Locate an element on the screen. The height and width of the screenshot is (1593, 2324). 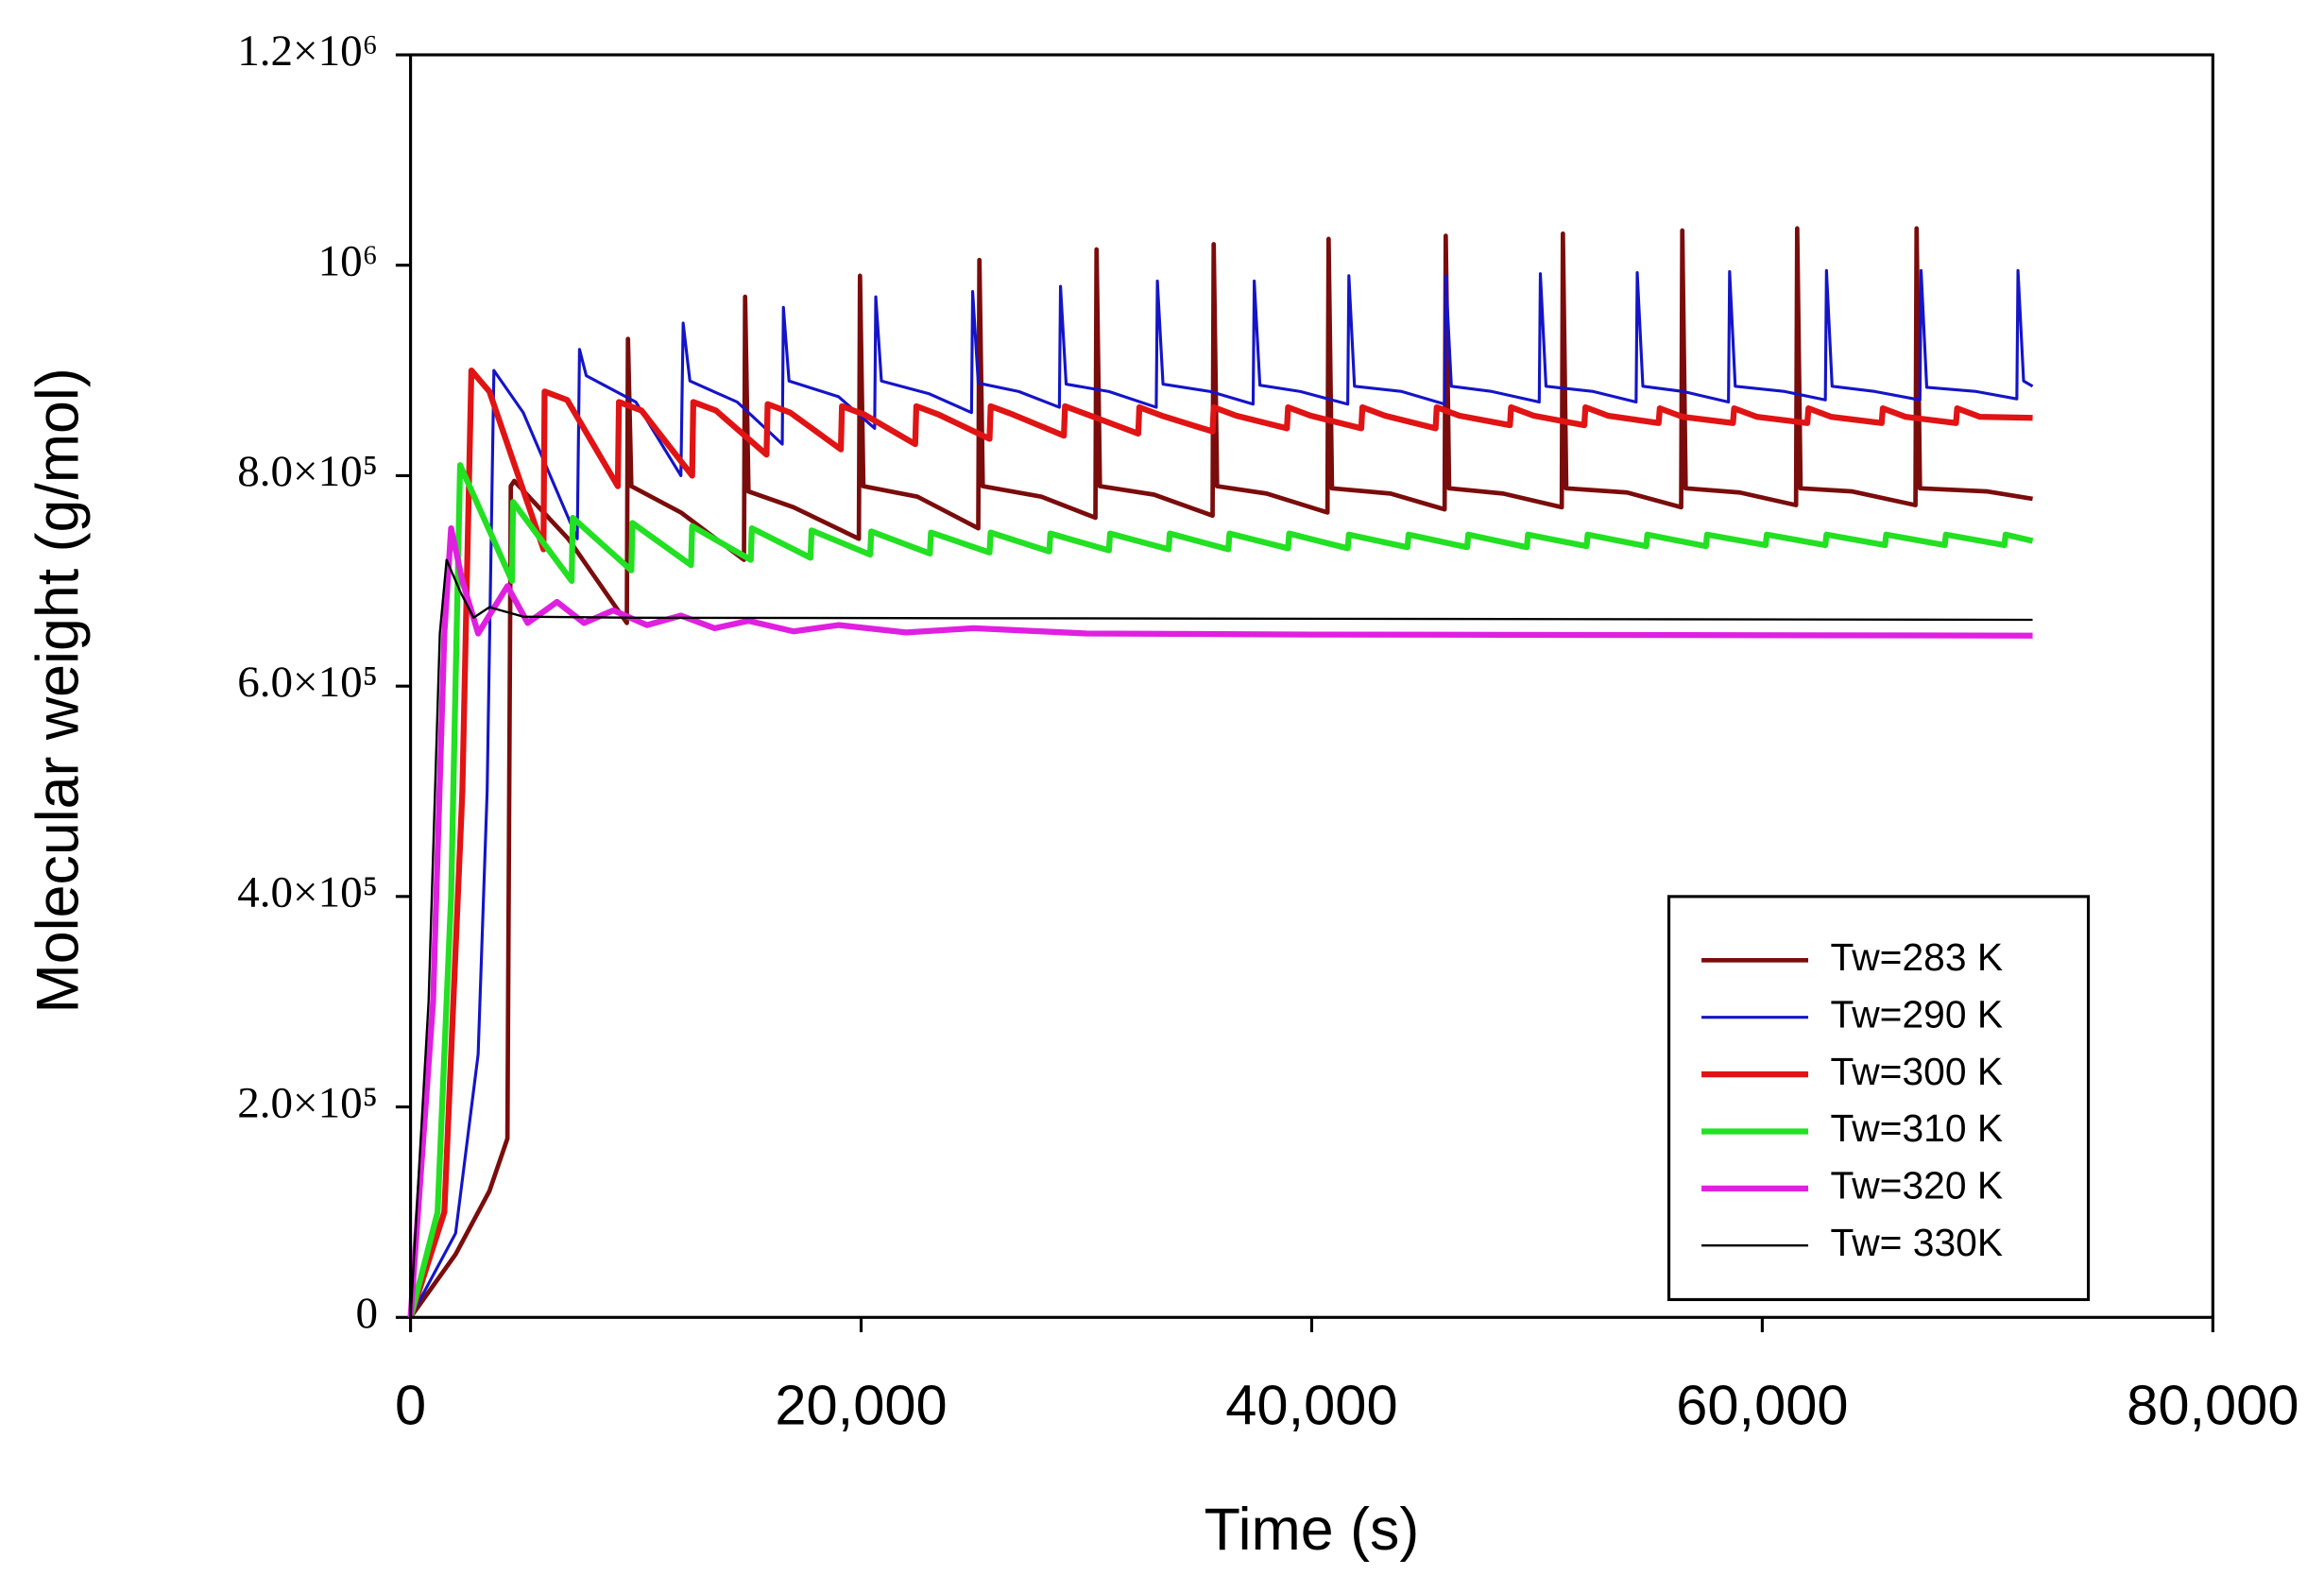
legend-label: Tw= 330K is located at coordinates (1917, 1242).